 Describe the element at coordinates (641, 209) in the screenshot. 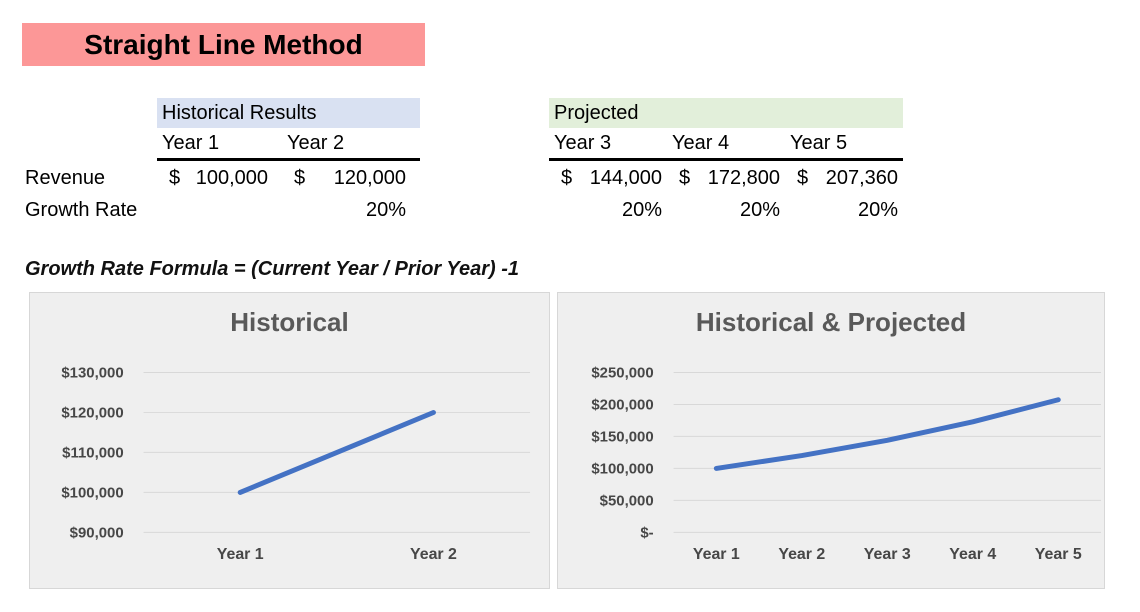

I see `cell-growth-year3: 20%` at that location.